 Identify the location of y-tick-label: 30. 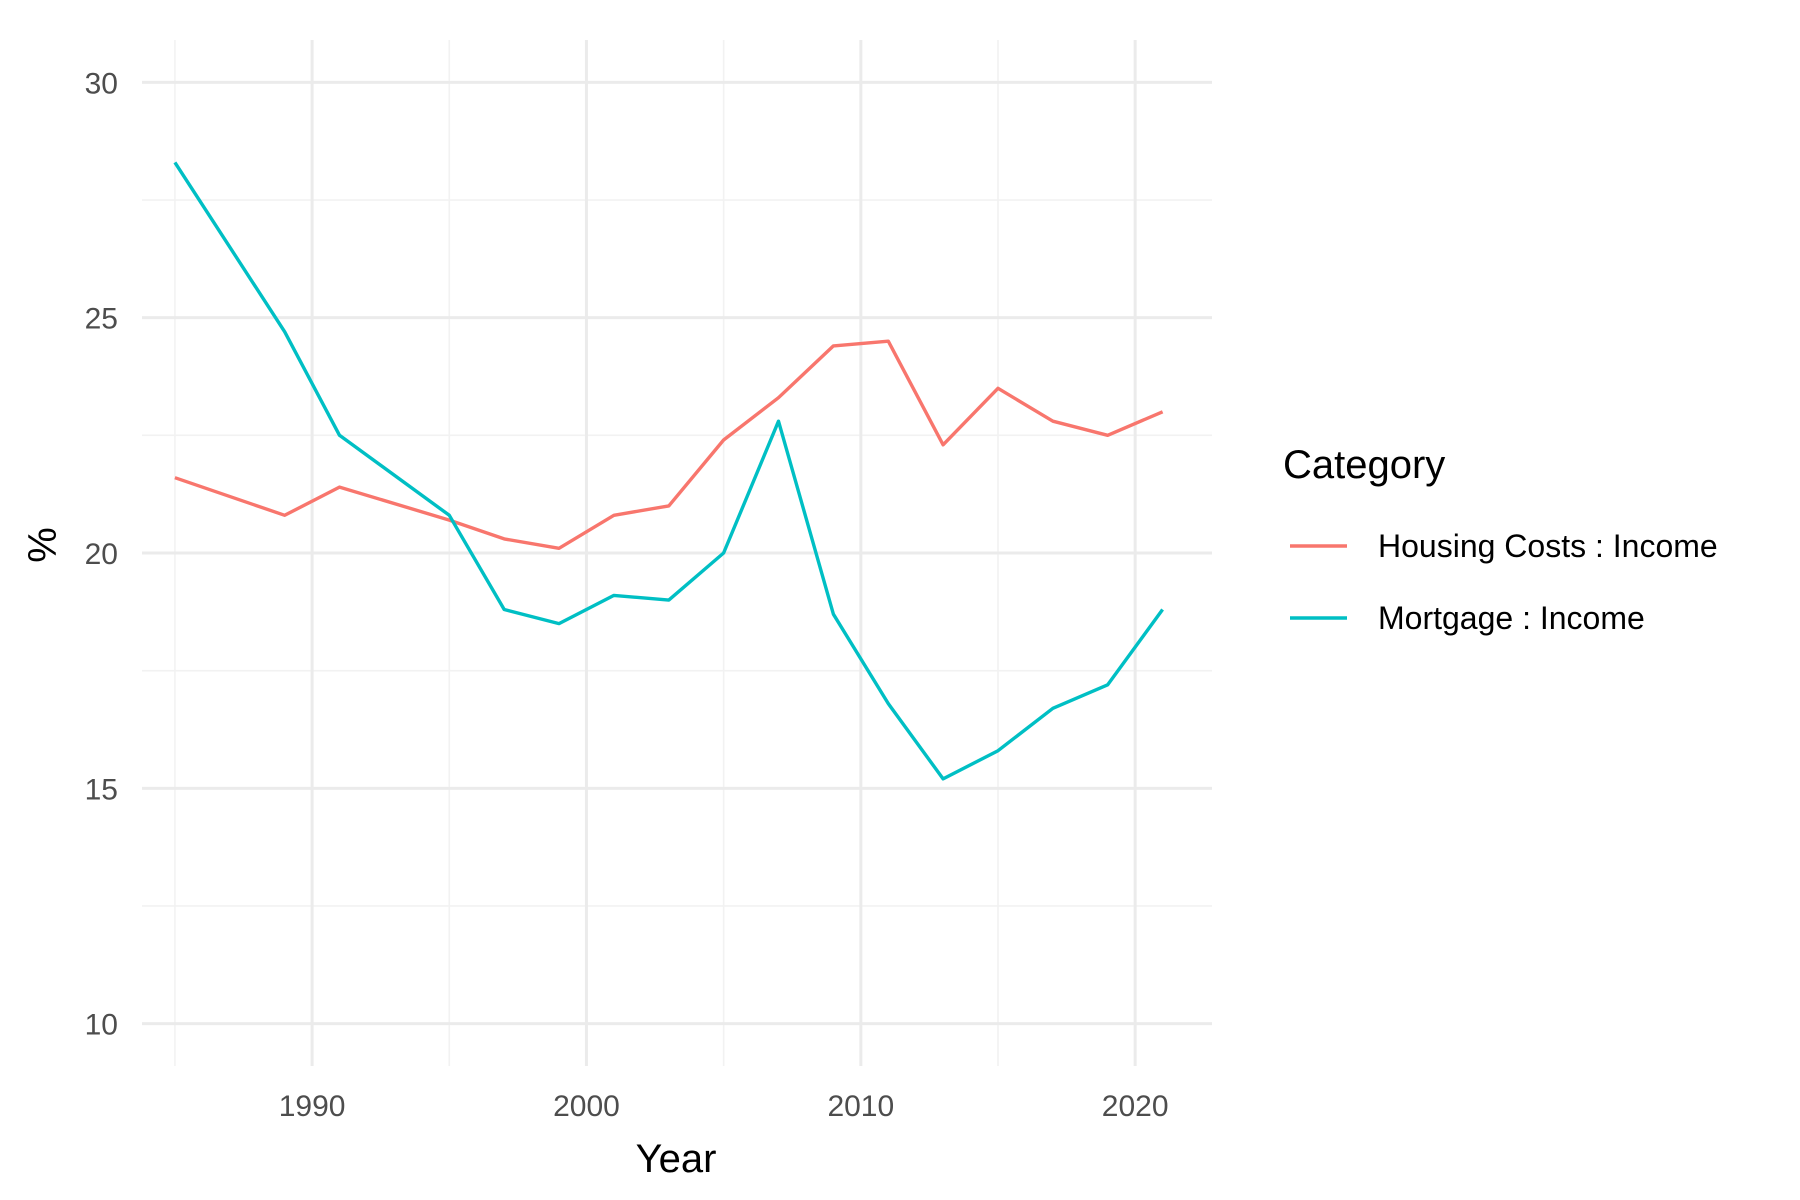
(101, 83).